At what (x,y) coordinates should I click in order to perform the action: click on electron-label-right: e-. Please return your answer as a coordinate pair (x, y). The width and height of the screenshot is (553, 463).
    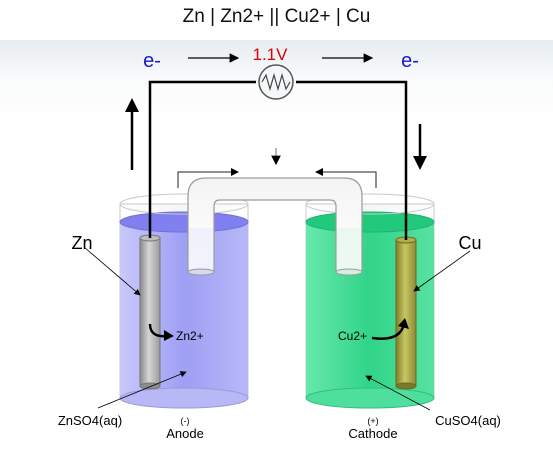
    Looking at the image, I should click on (410, 61).